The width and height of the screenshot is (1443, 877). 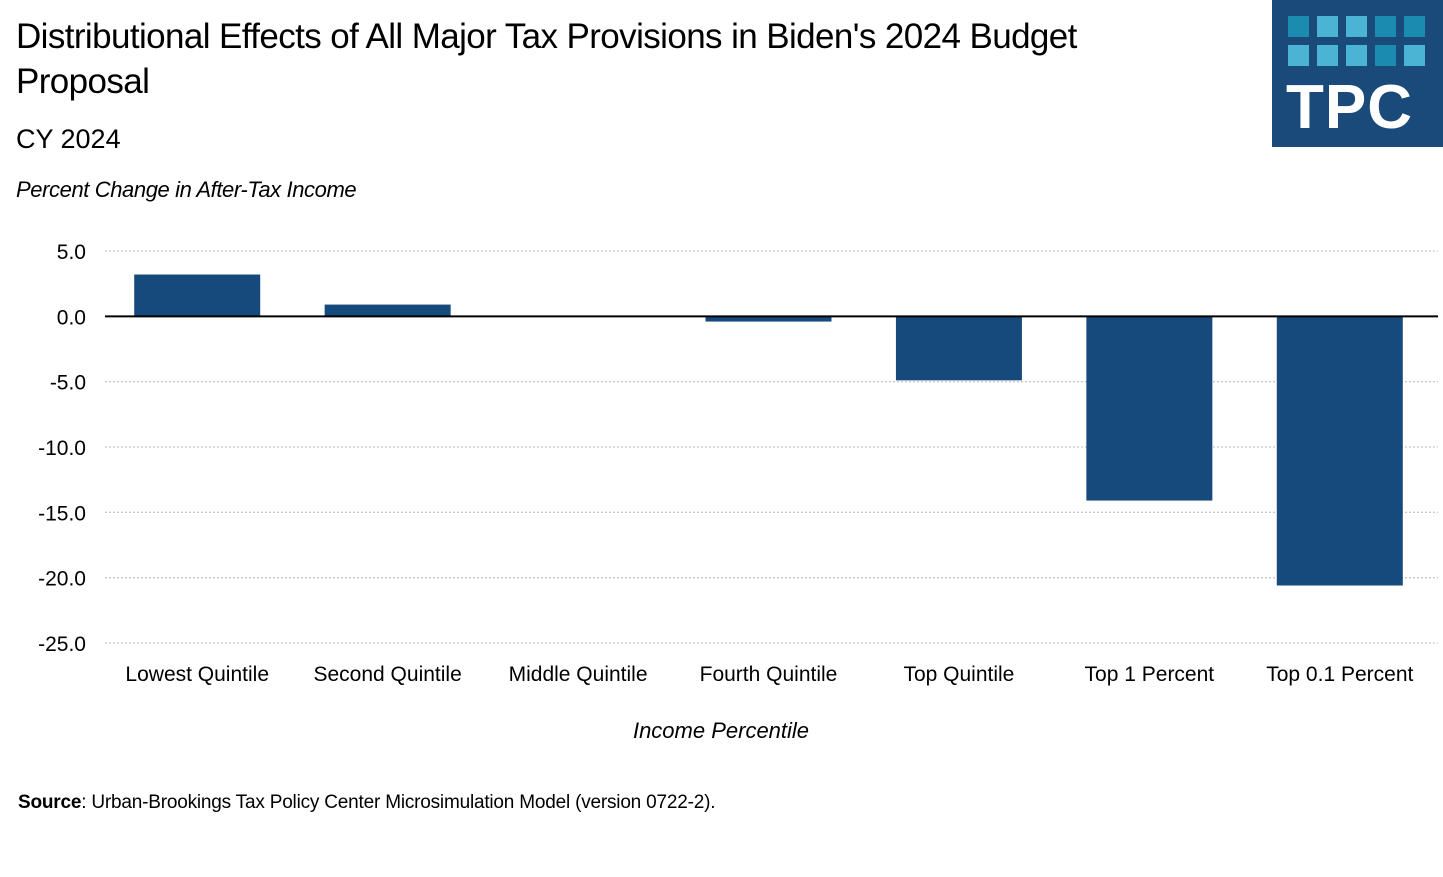 What do you see at coordinates (1339, 674) in the screenshot?
I see `x-tick-label: Top 0.1 Percent` at bounding box center [1339, 674].